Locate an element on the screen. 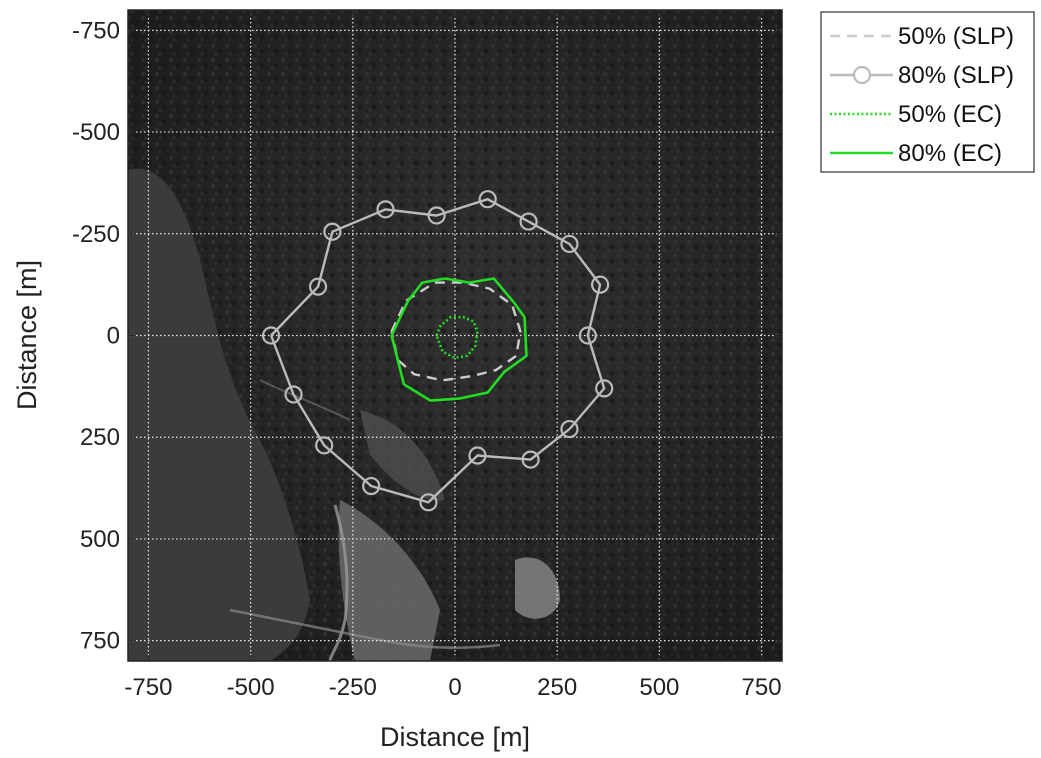 The height and width of the screenshot is (758, 1041). legend-box is located at coordinates (927, 92).